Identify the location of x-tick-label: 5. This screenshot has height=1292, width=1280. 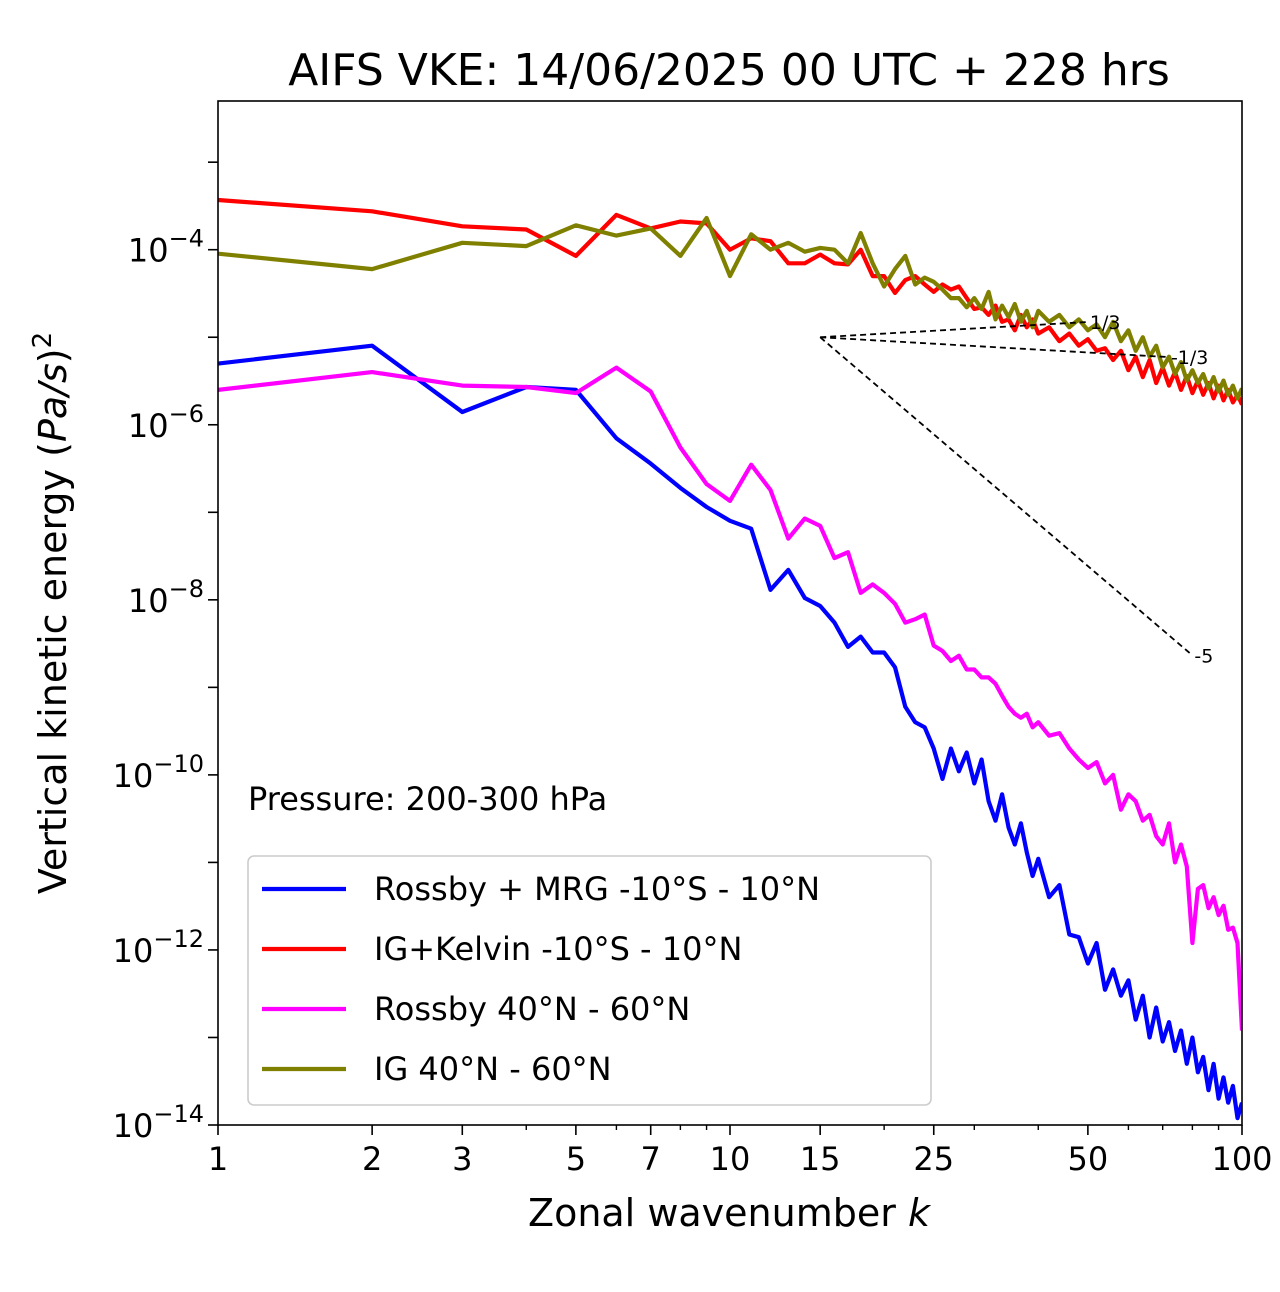
(576, 1159).